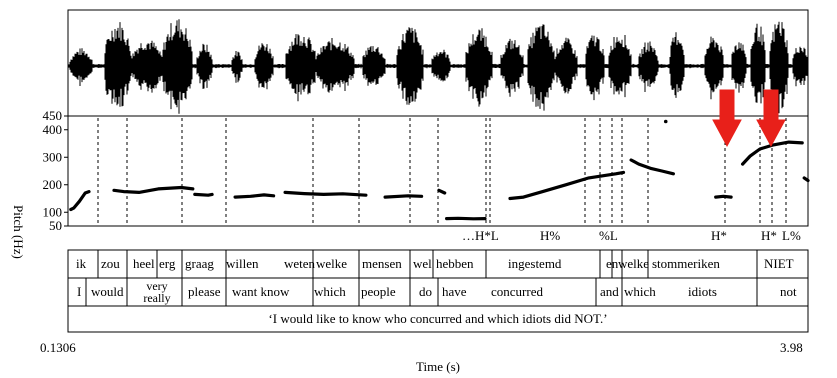 The image size is (837, 378). Describe the element at coordinates (608, 235) in the screenshot. I see `tone-label: %L` at that location.